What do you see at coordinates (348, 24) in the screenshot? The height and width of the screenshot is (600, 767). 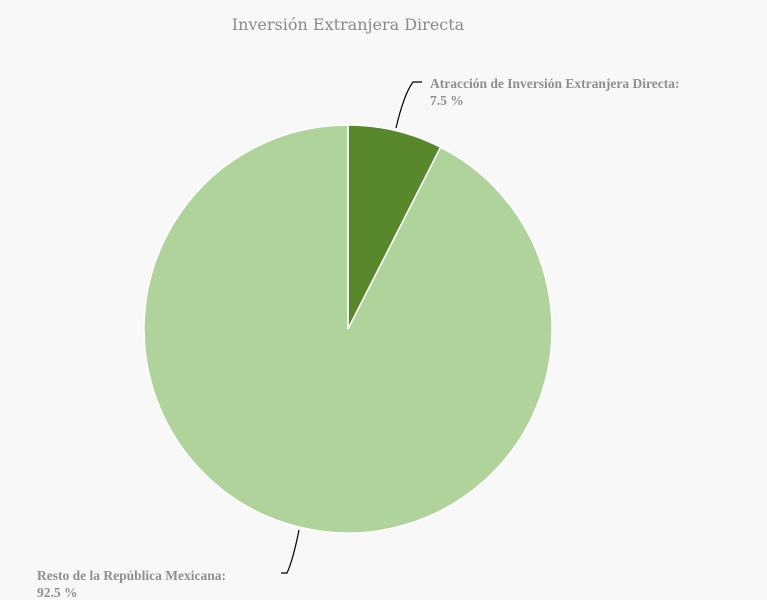 I see `chart-title: Inversión Extranjera Directa` at bounding box center [348, 24].